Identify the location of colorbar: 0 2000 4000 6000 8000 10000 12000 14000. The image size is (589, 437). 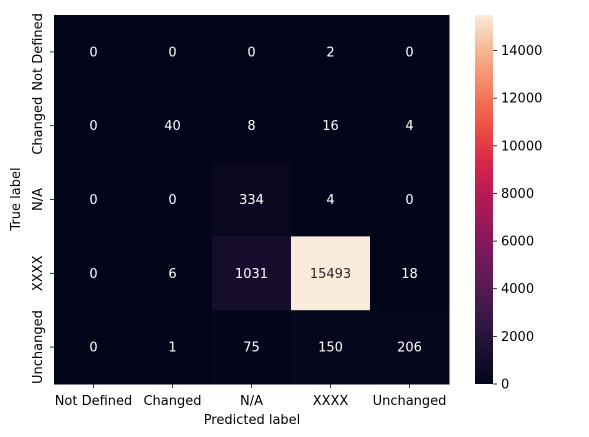
(508, 204).